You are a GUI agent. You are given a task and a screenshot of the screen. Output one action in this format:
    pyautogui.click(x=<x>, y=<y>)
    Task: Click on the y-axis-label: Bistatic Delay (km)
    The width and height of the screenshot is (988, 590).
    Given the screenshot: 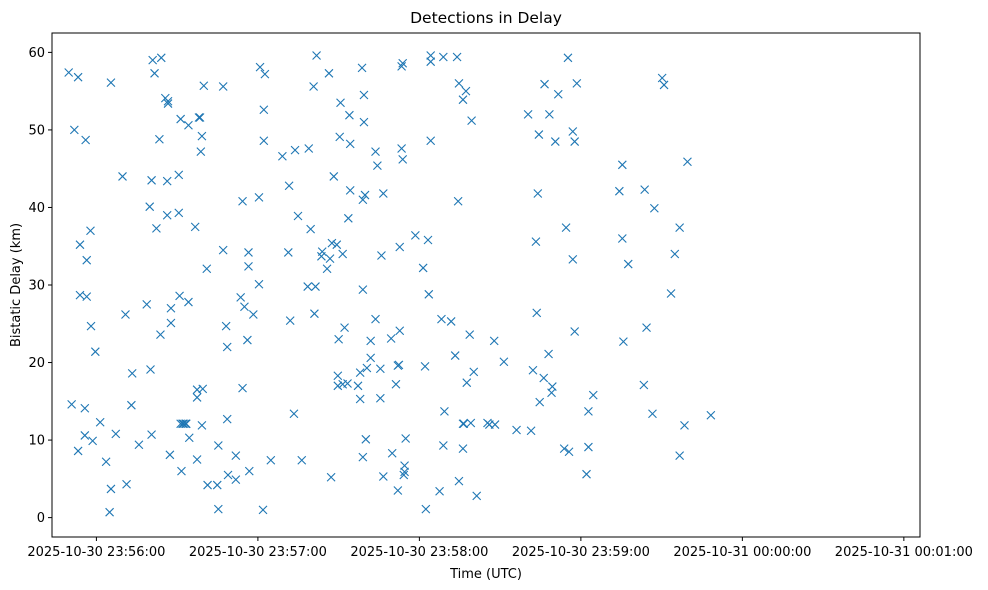 What is the action you would take?
    pyautogui.click(x=16, y=285)
    